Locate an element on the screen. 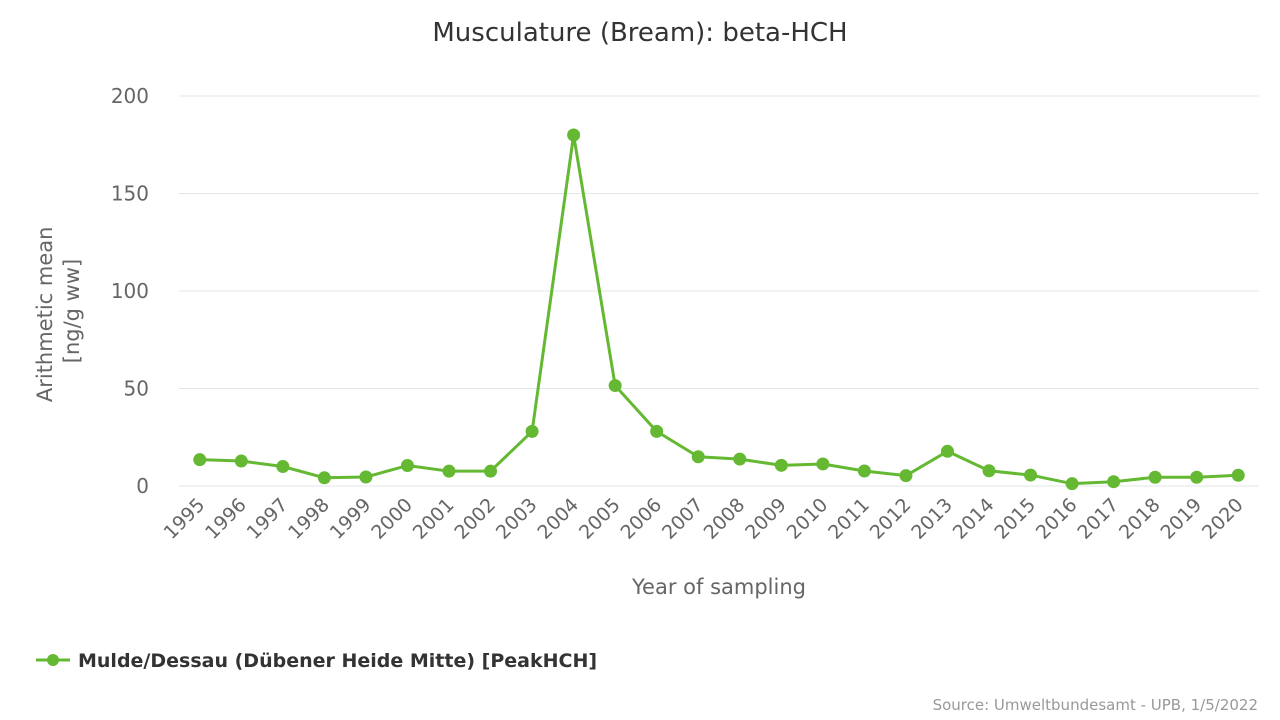 The width and height of the screenshot is (1280, 720). x-tick-label: 2012 is located at coordinates (891, 519).